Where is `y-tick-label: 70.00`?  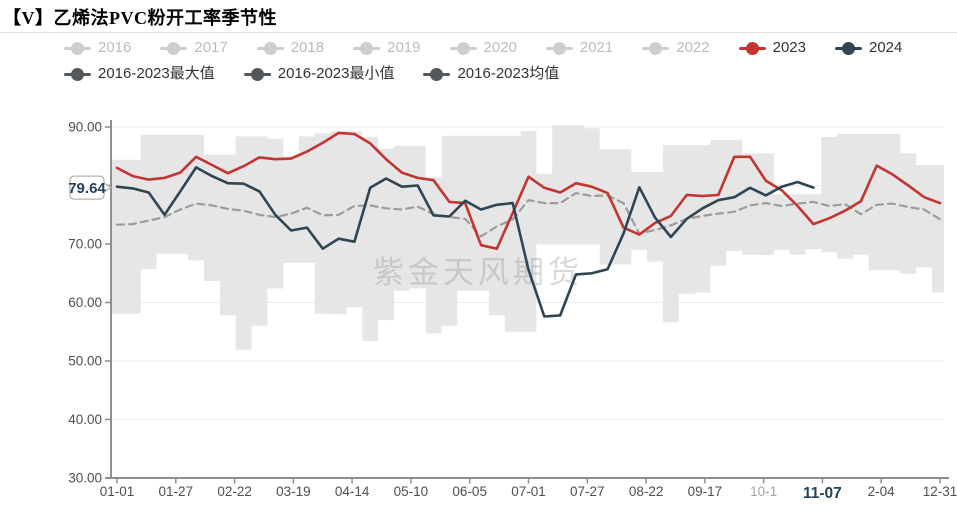 y-tick-label: 70.00 is located at coordinates (85, 244).